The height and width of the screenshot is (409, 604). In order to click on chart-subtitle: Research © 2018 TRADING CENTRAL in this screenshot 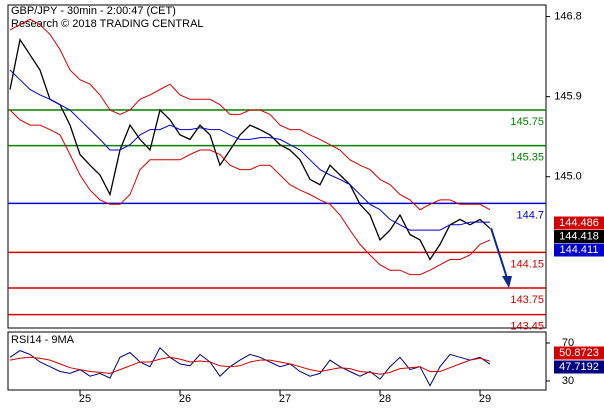, I will do `click(107, 24)`.